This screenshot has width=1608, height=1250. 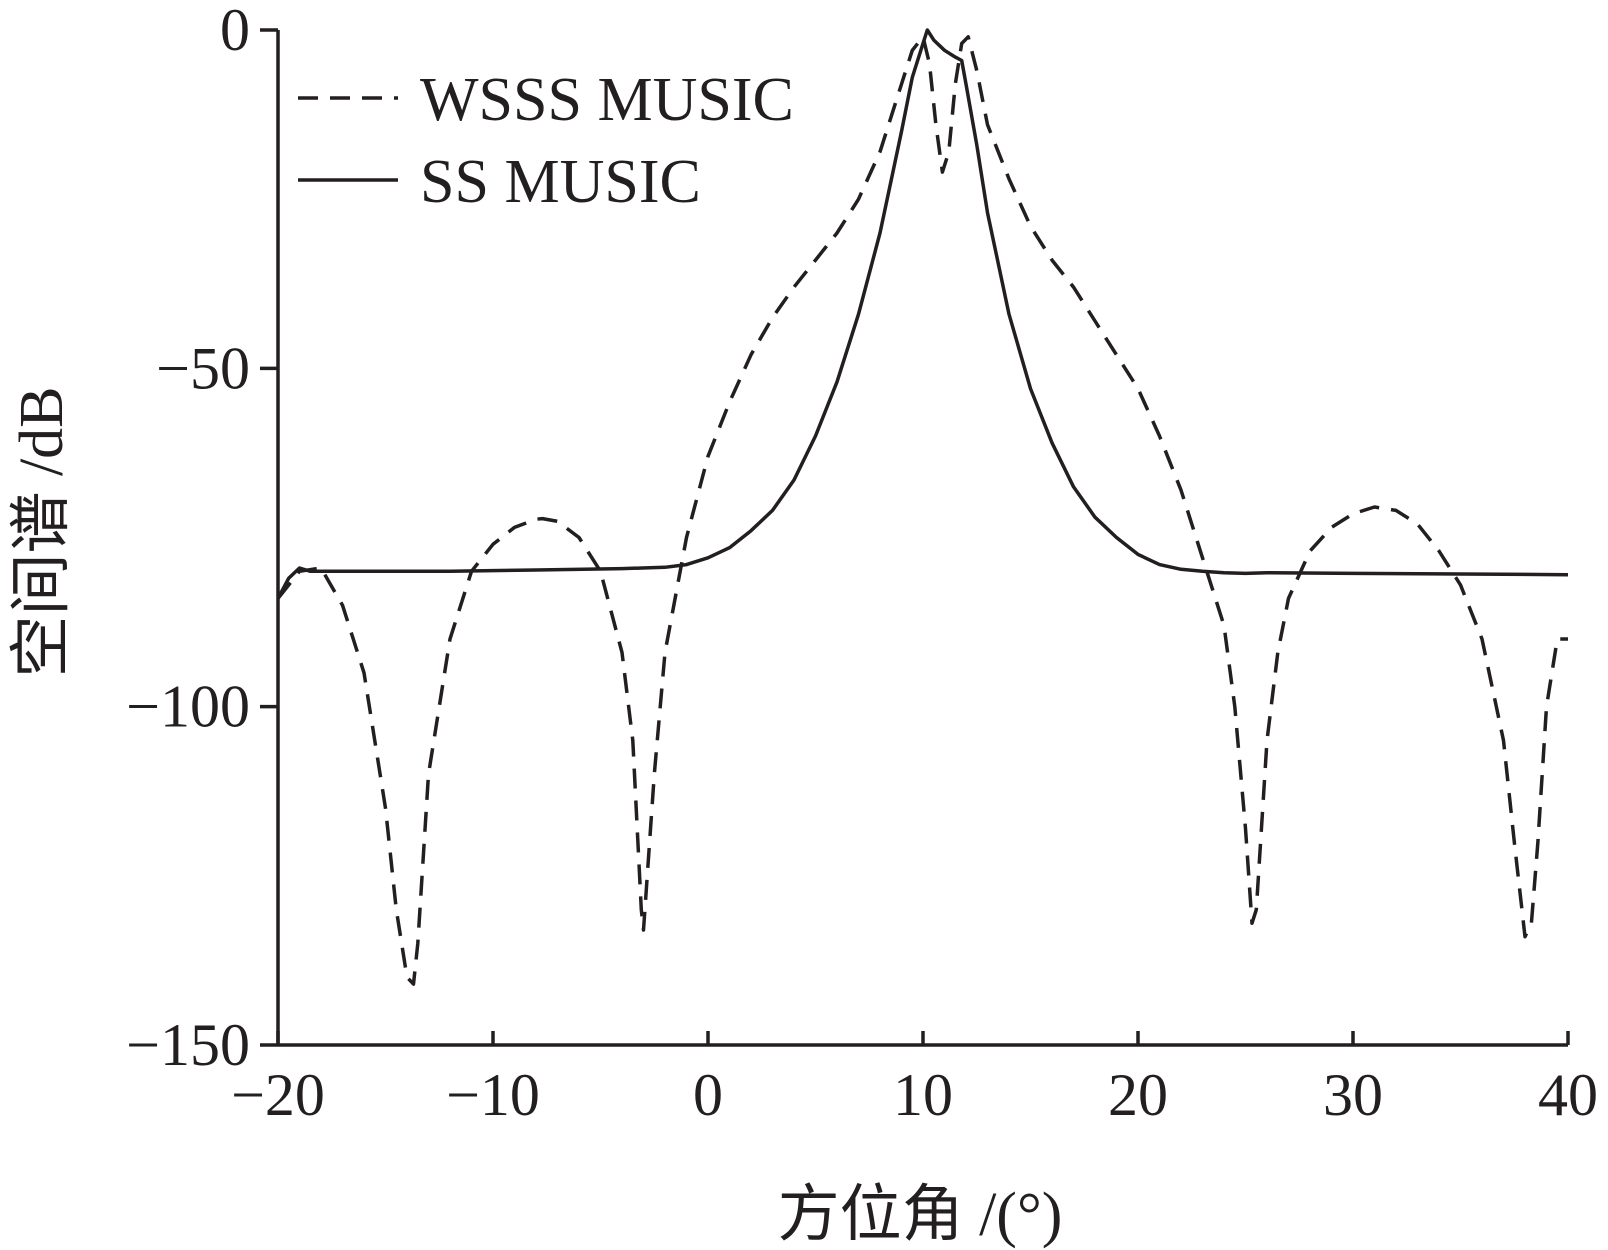 What do you see at coordinates (920, 1215) in the screenshot?
I see `x-axis-title: 方位角 /(°)` at bounding box center [920, 1215].